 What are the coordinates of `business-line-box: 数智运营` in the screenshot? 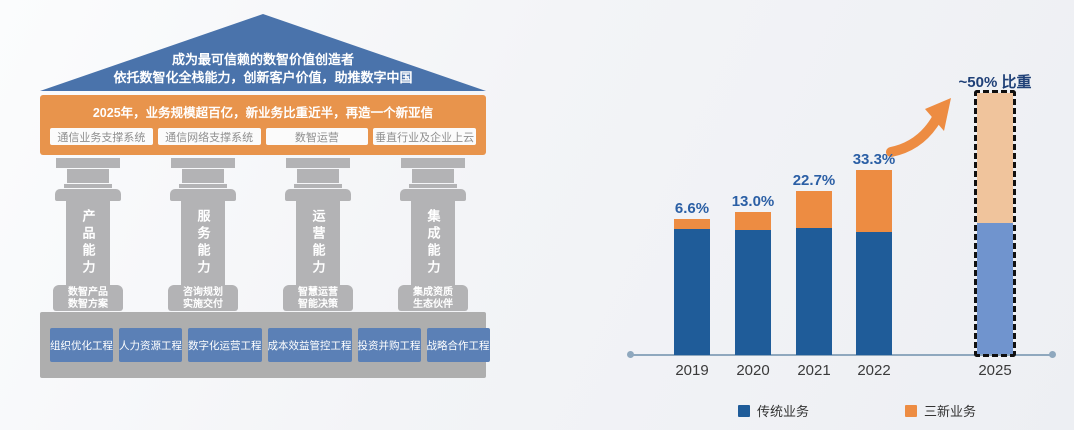 It's located at (317, 136).